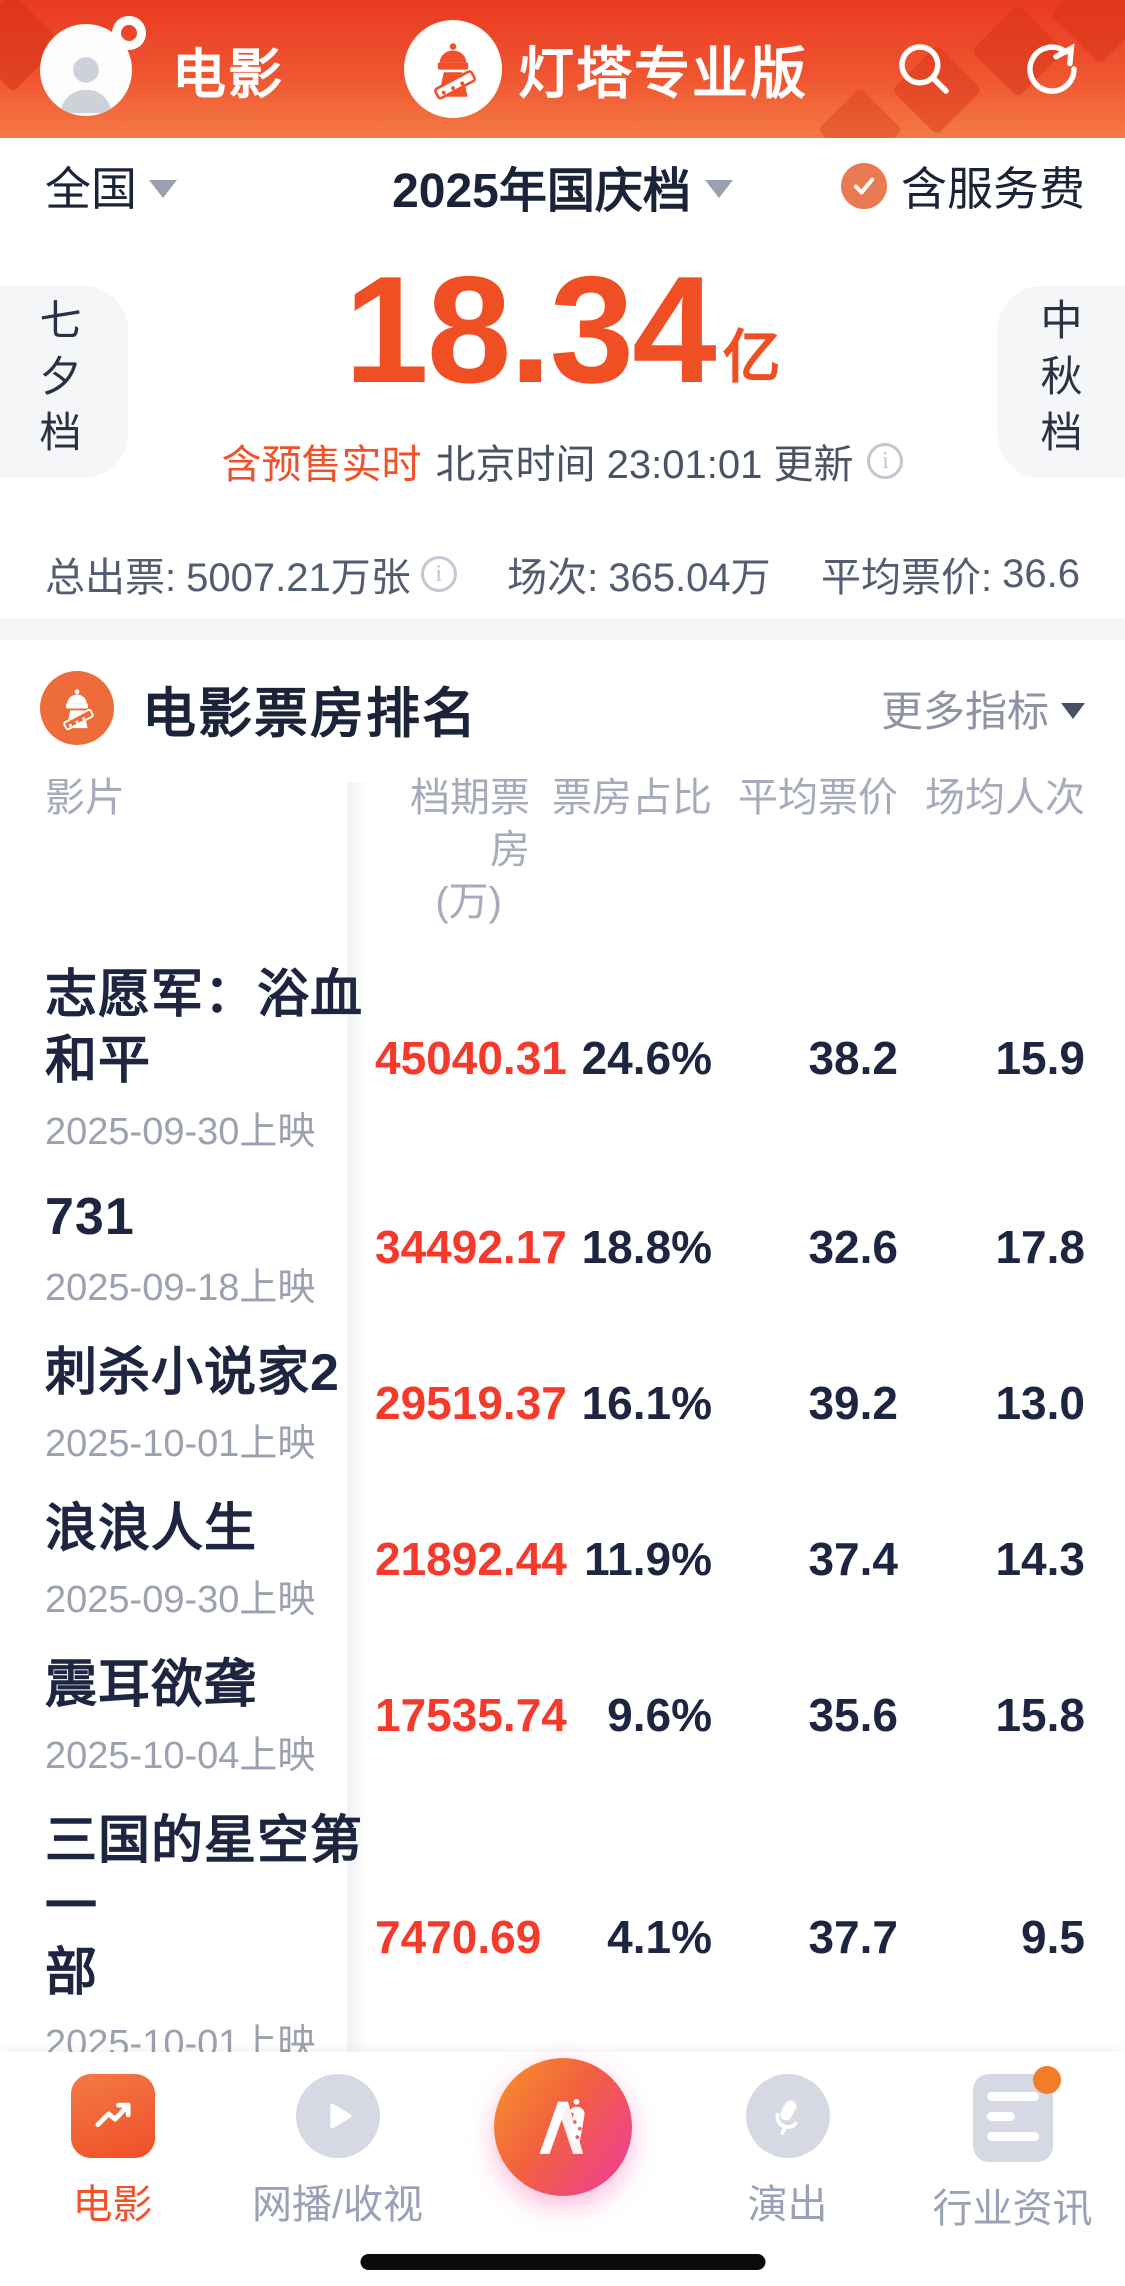 This screenshot has width=1125, height=2286. Describe the element at coordinates (192, 1373) in the screenshot. I see `movie-title: 刺杀小说家2` at that location.